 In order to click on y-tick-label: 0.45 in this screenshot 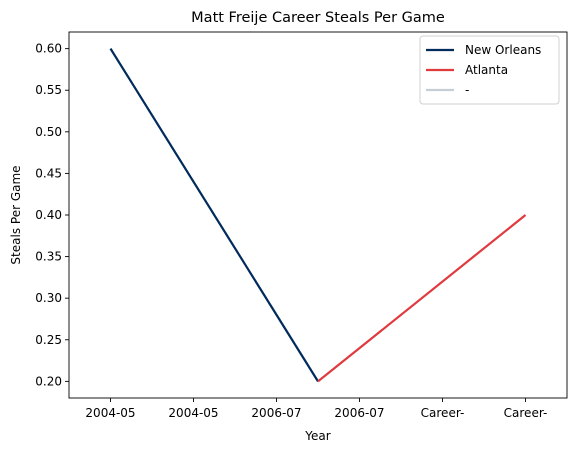, I will do `click(48, 173)`.